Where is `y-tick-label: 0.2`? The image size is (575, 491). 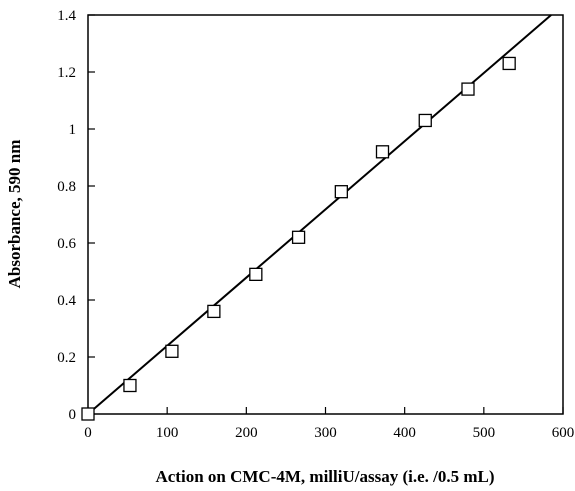
y-tick-label: 0.2 is located at coordinates (66, 358).